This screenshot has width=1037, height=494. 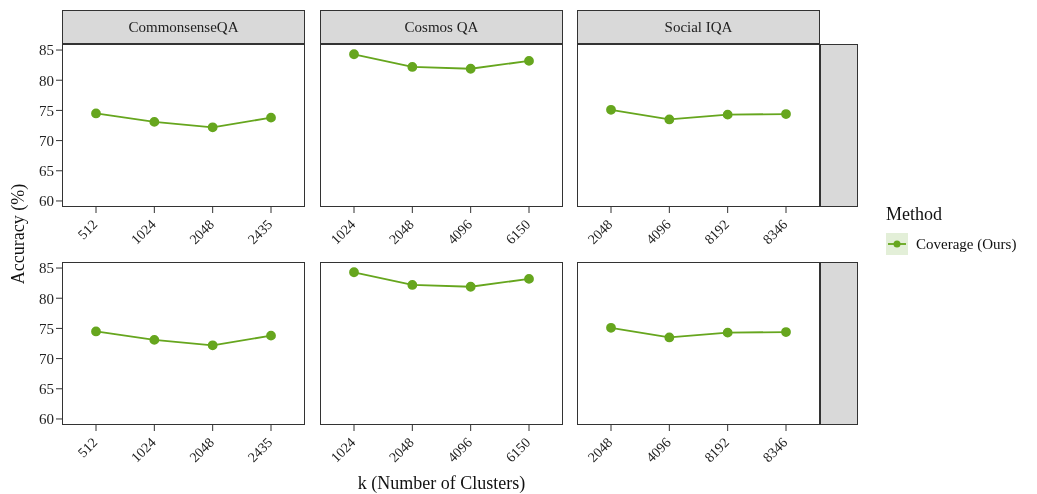 I want to click on legend-label: Coverage (Ours), so click(x=966, y=244).